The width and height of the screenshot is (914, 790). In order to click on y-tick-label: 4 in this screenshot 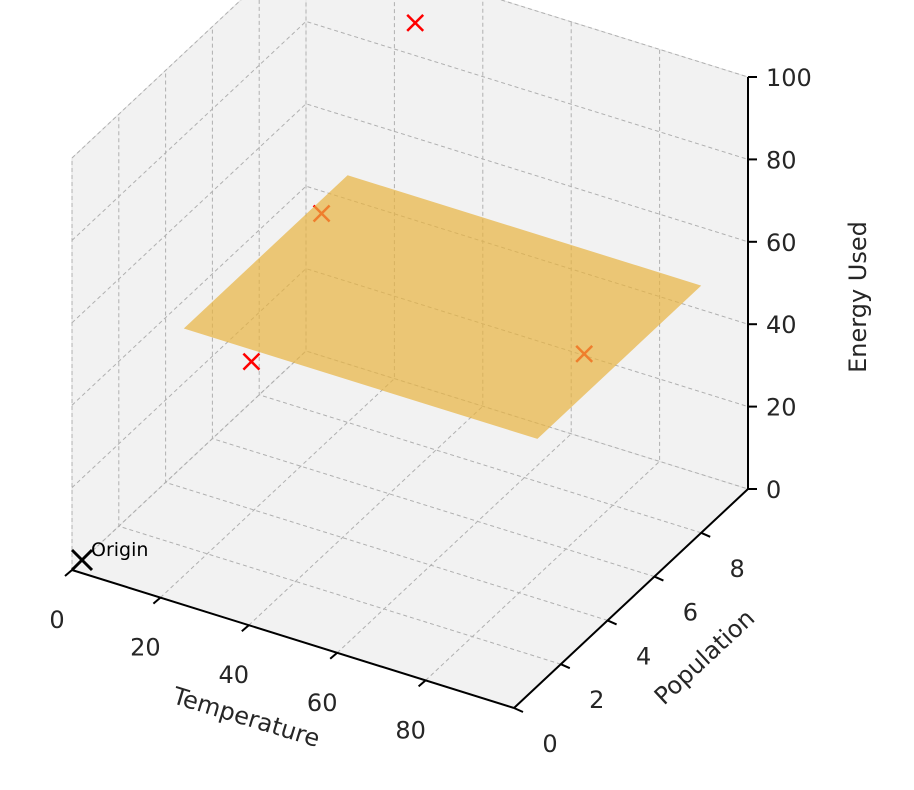, I will do `click(643, 656)`.